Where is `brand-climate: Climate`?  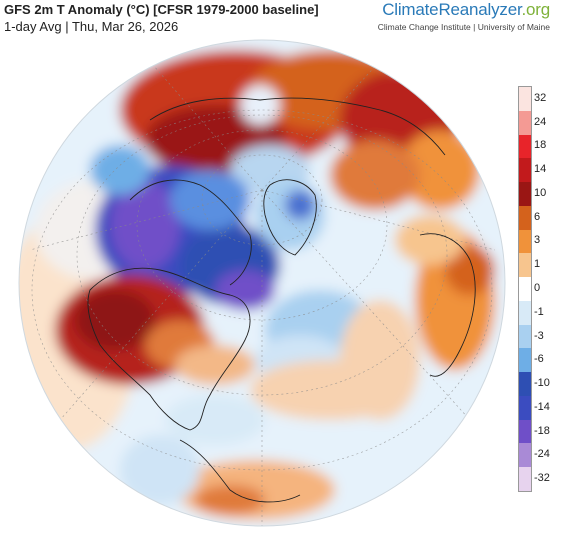
brand-climate: Climate is located at coordinates (410, 9).